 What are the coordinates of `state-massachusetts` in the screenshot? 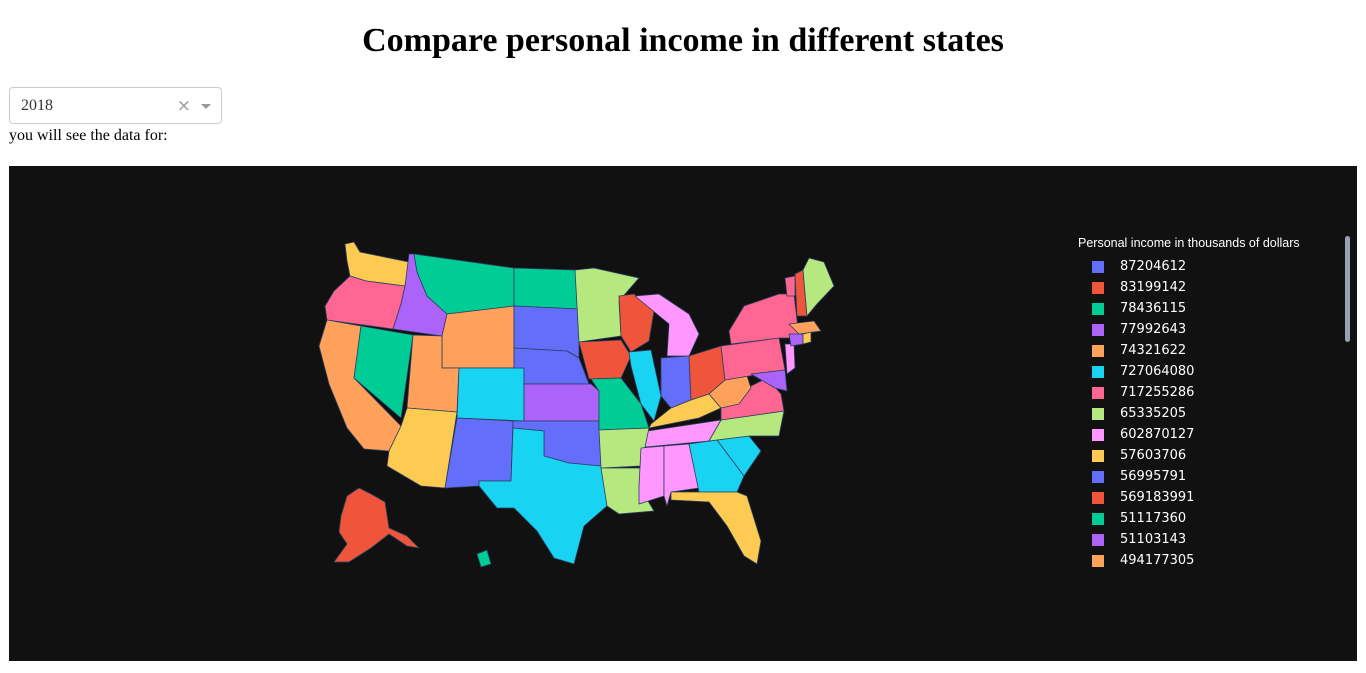 It's located at (805, 327).